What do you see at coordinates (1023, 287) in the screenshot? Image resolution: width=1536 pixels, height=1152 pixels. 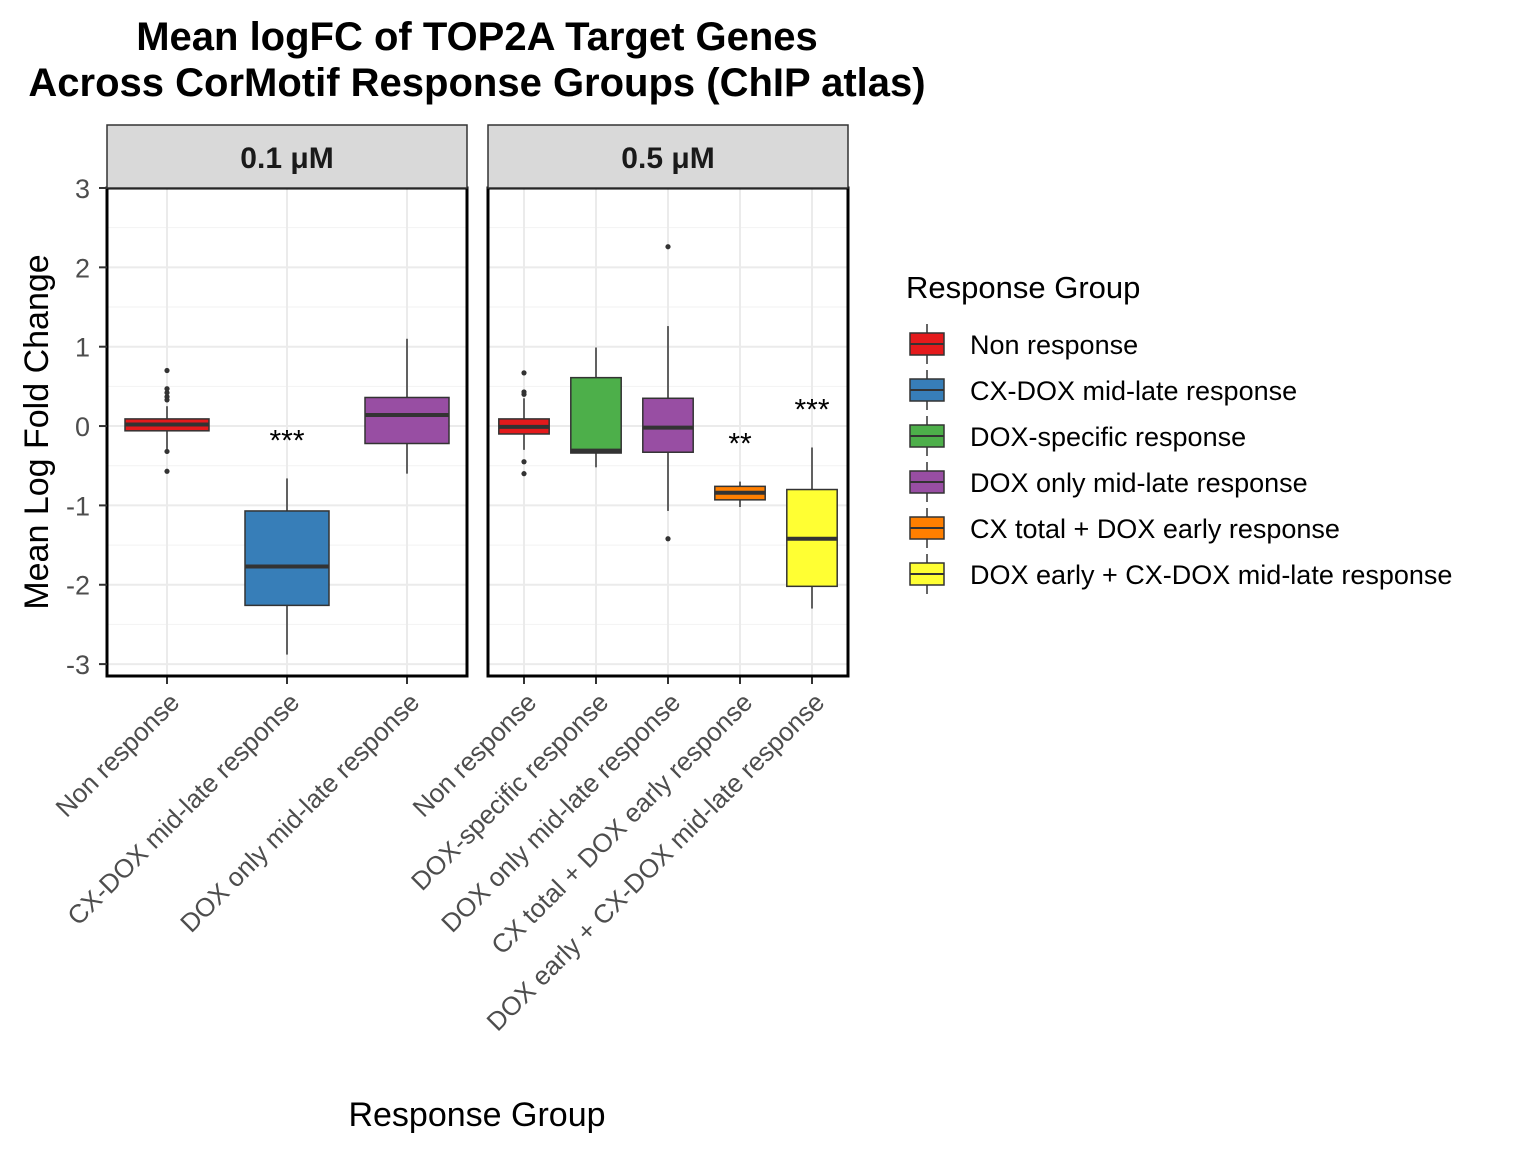 I see `legend-title: Response Group` at bounding box center [1023, 287].